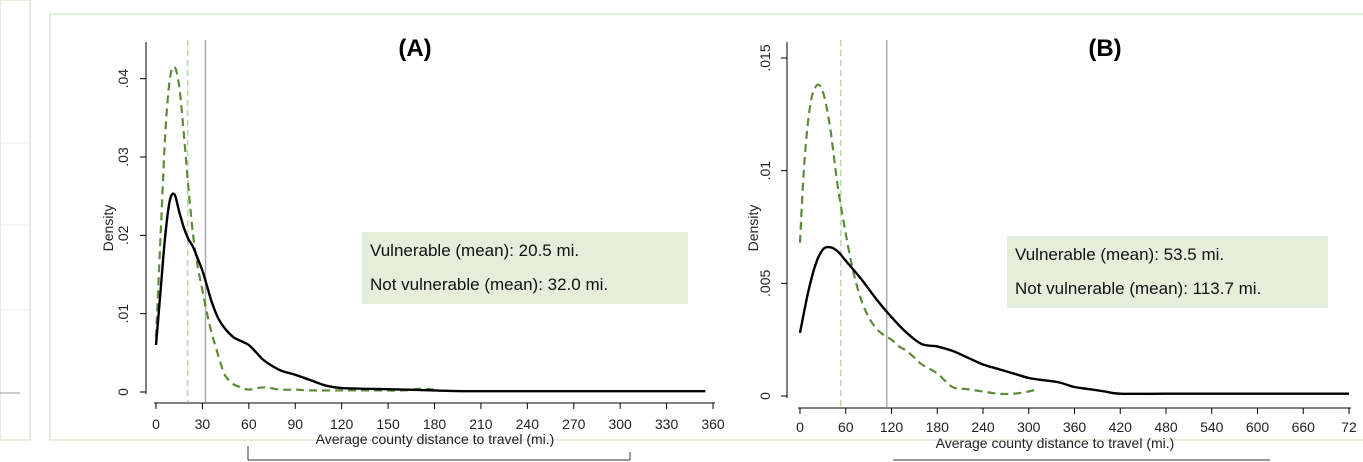 The image size is (1363, 462). I want to click on panel-a-x-tick-label: 120, so click(342, 424).